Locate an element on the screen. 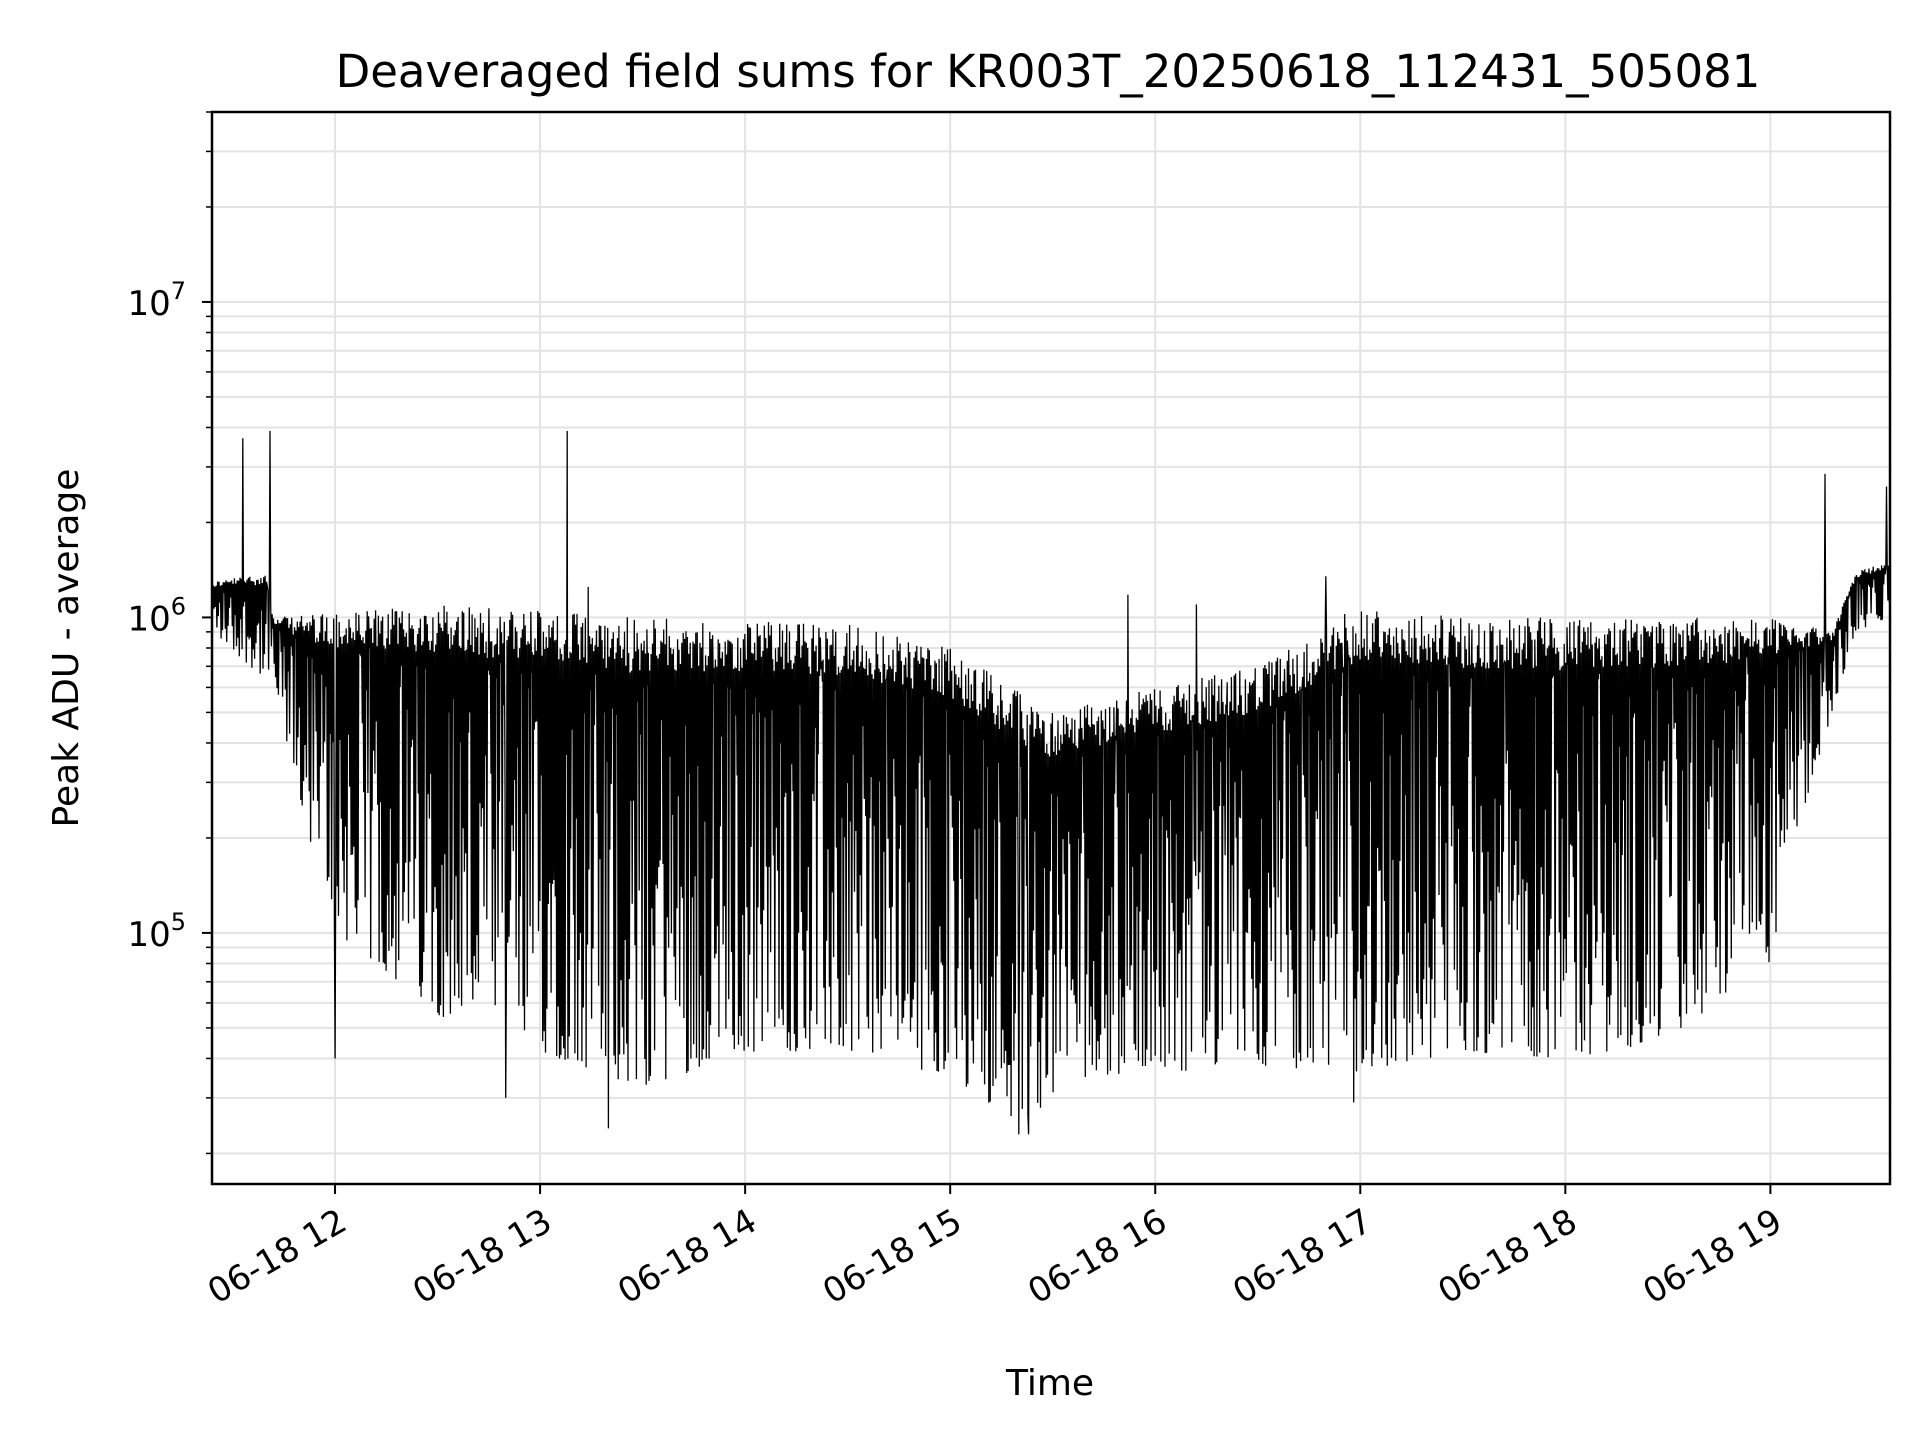 This screenshot has height=1440, width=1920. y-axis-label: Peak ADU - average is located at coordinates (66, 648).